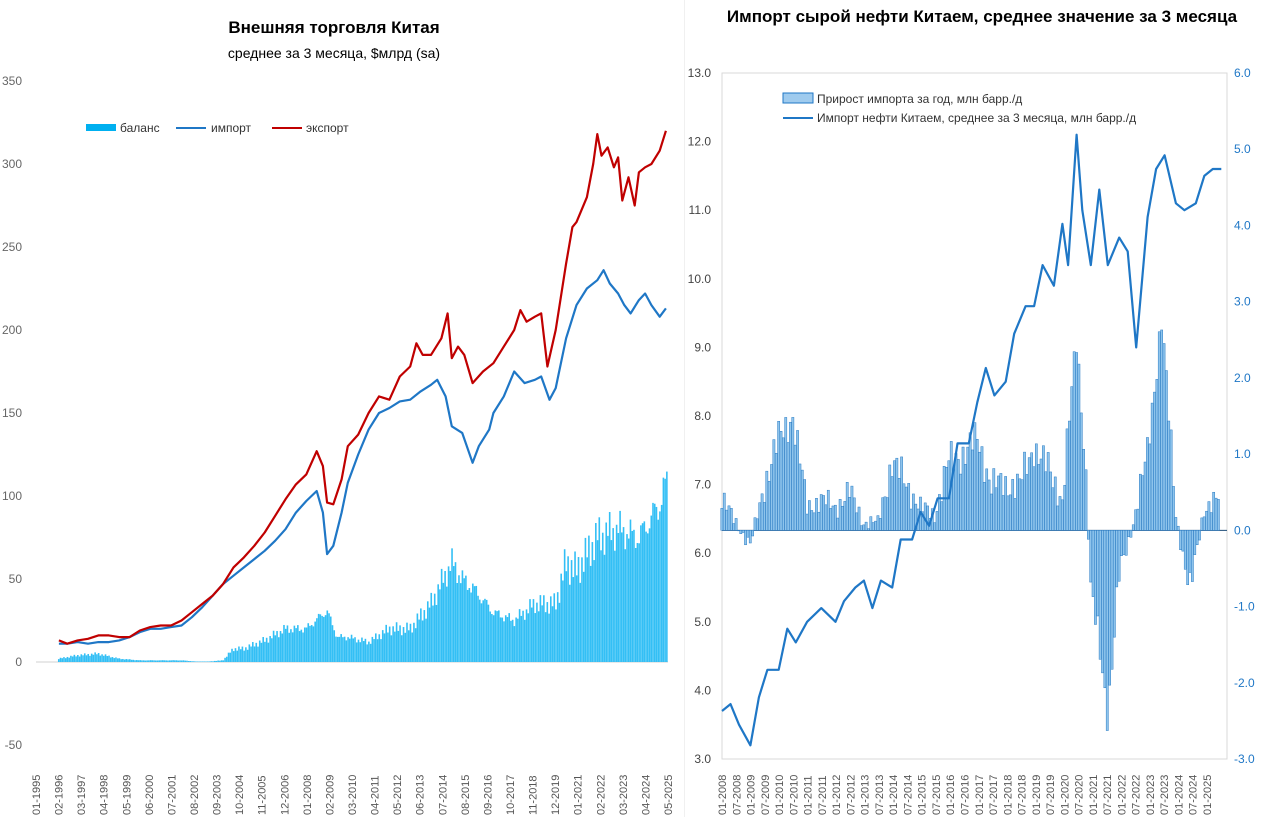  What do you see at coordinates (14, 745) in the screenshot?
I see `y-tick-label: -50` at bounding box center [14, 745].